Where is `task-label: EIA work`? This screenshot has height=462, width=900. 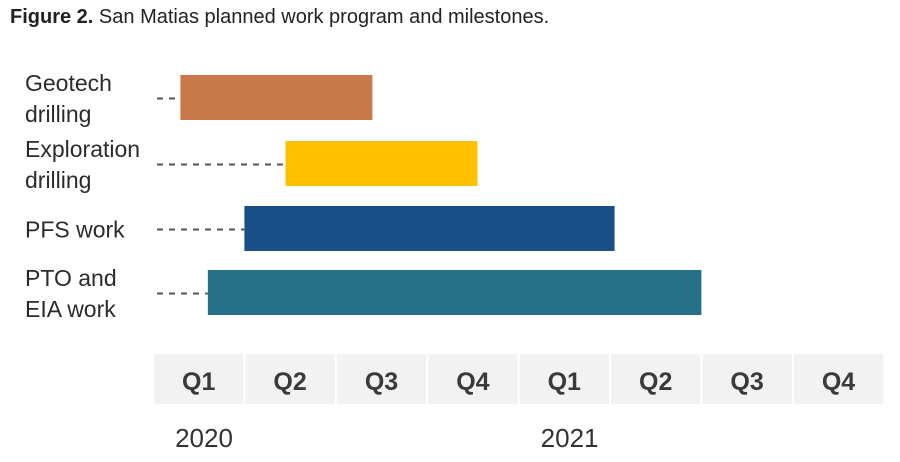
task-label: EIA work is located at coordinates (70, 309).